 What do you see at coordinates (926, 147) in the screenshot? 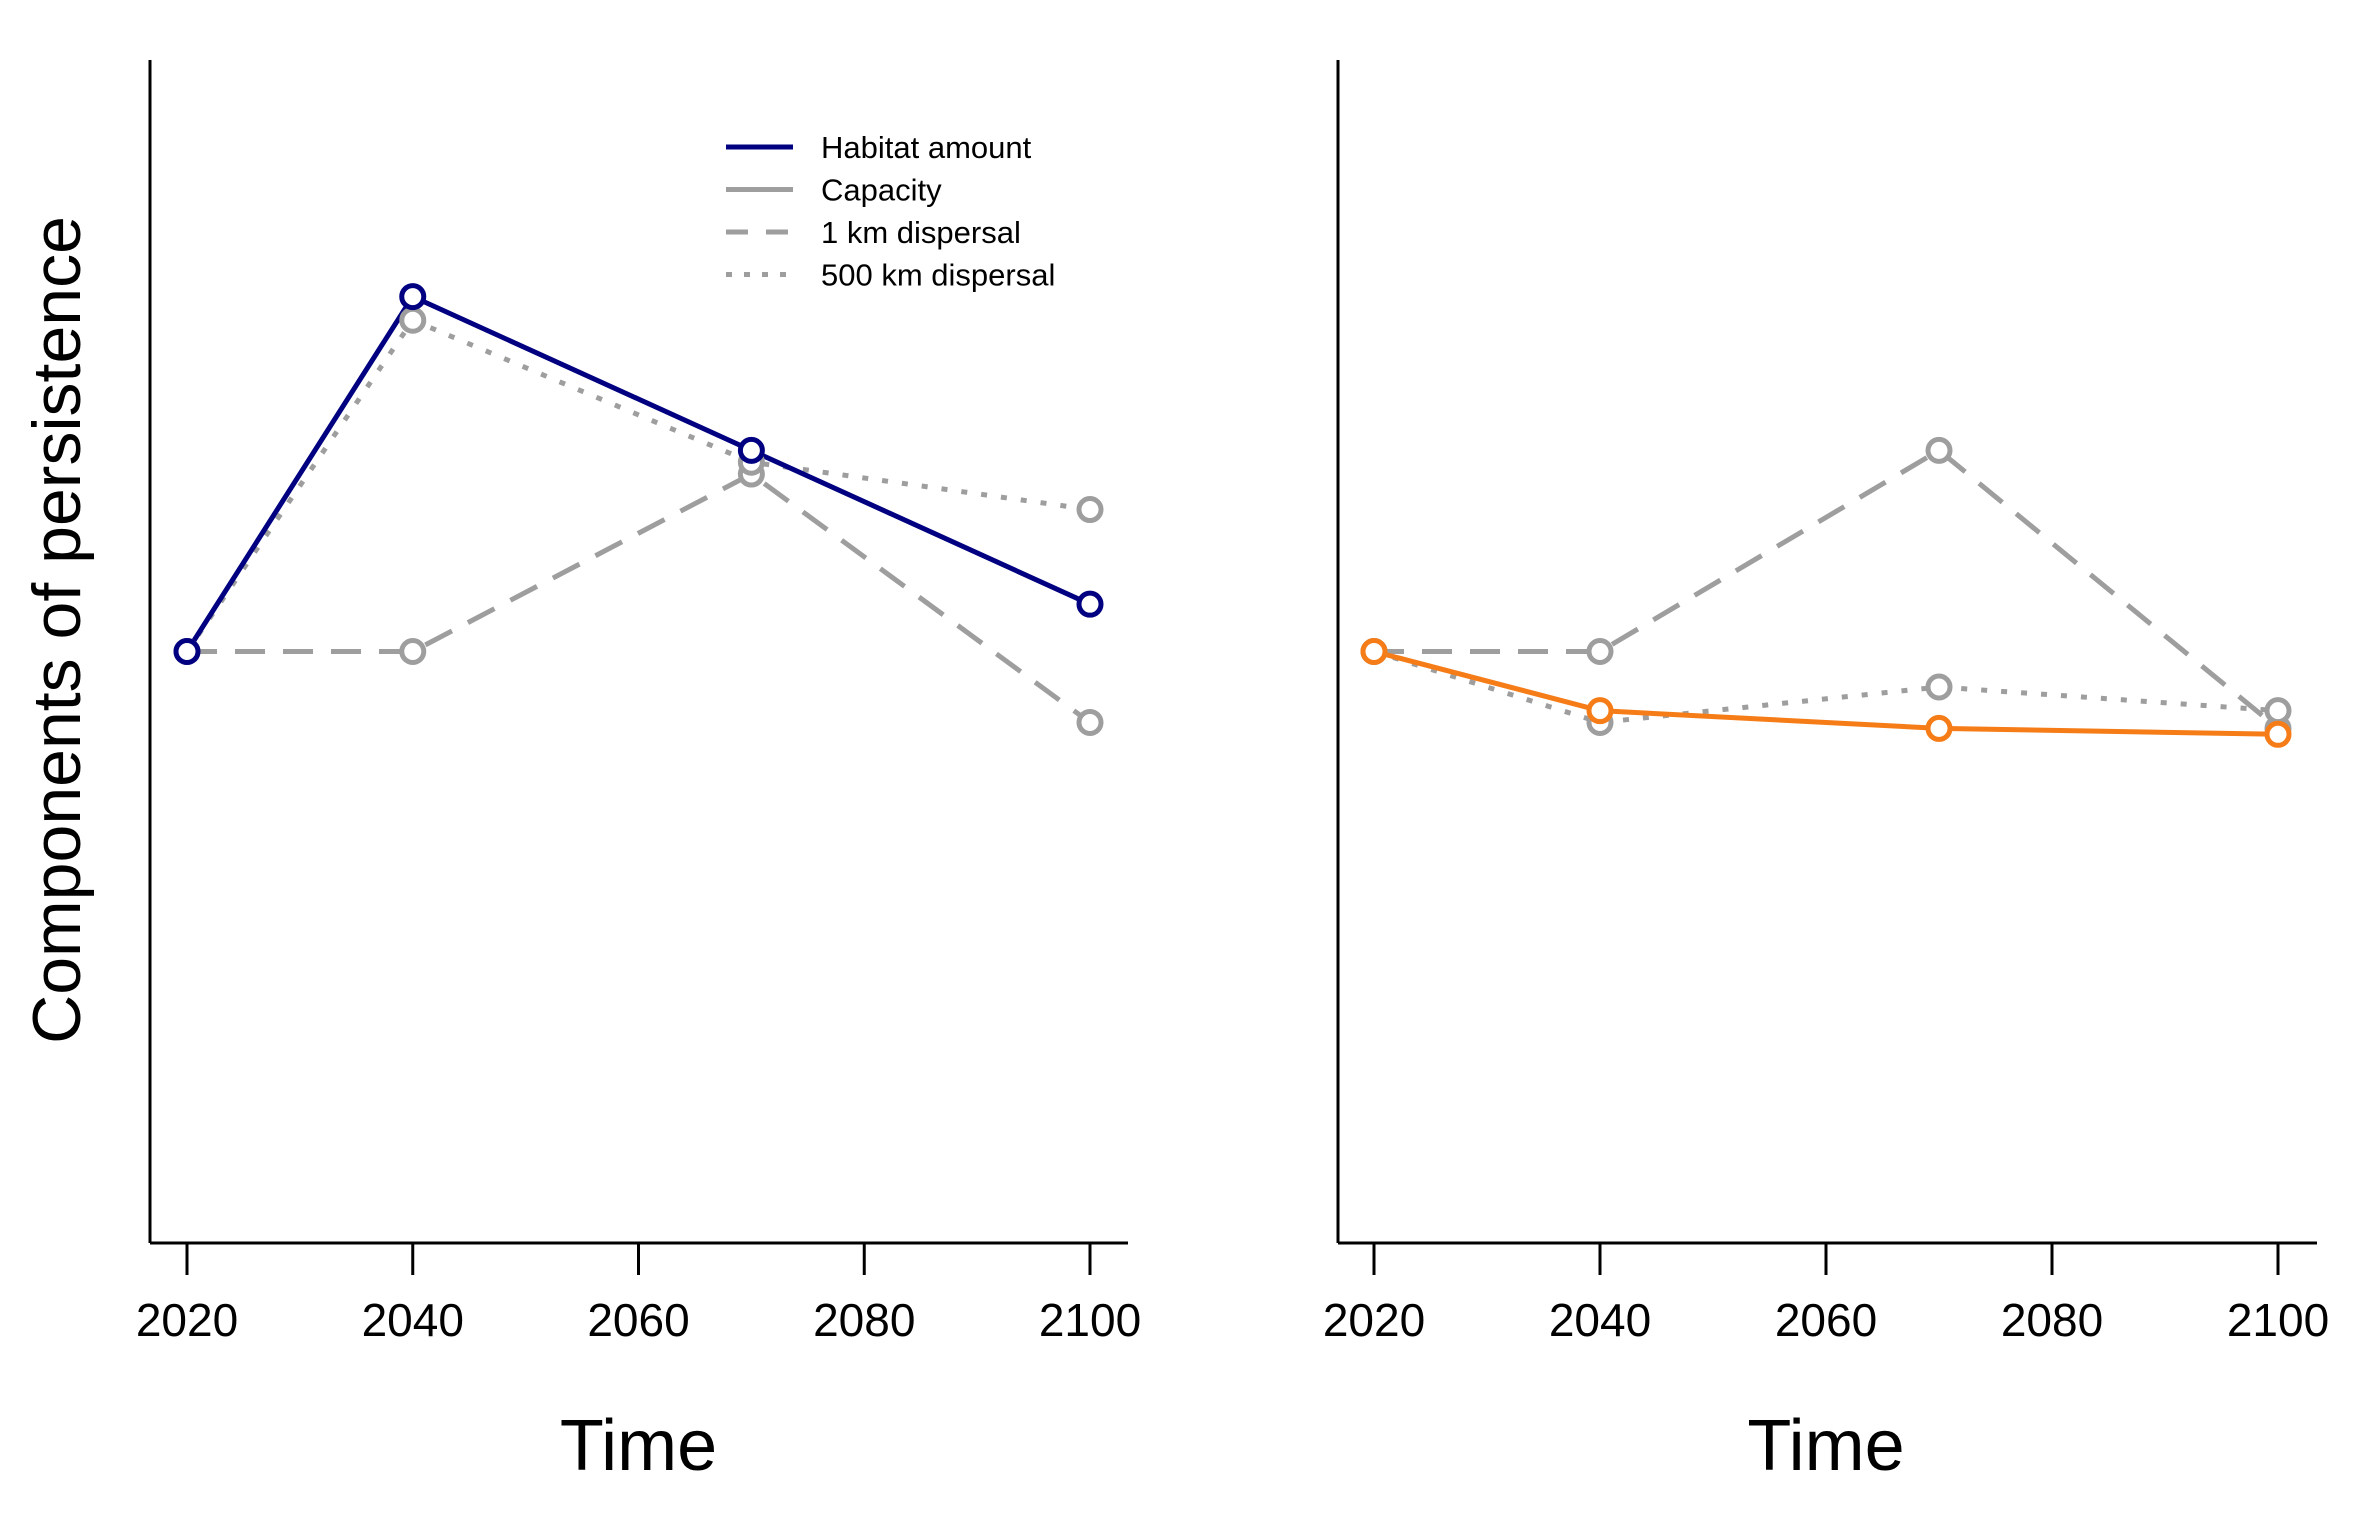
I see `legend-label: Habitat amount` at bounding box center [926, 147].